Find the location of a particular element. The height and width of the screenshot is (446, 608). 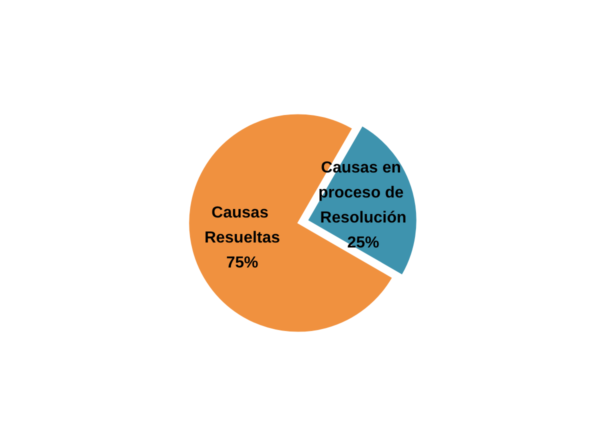

data-label: 75% is located at coordinates (242, 263).